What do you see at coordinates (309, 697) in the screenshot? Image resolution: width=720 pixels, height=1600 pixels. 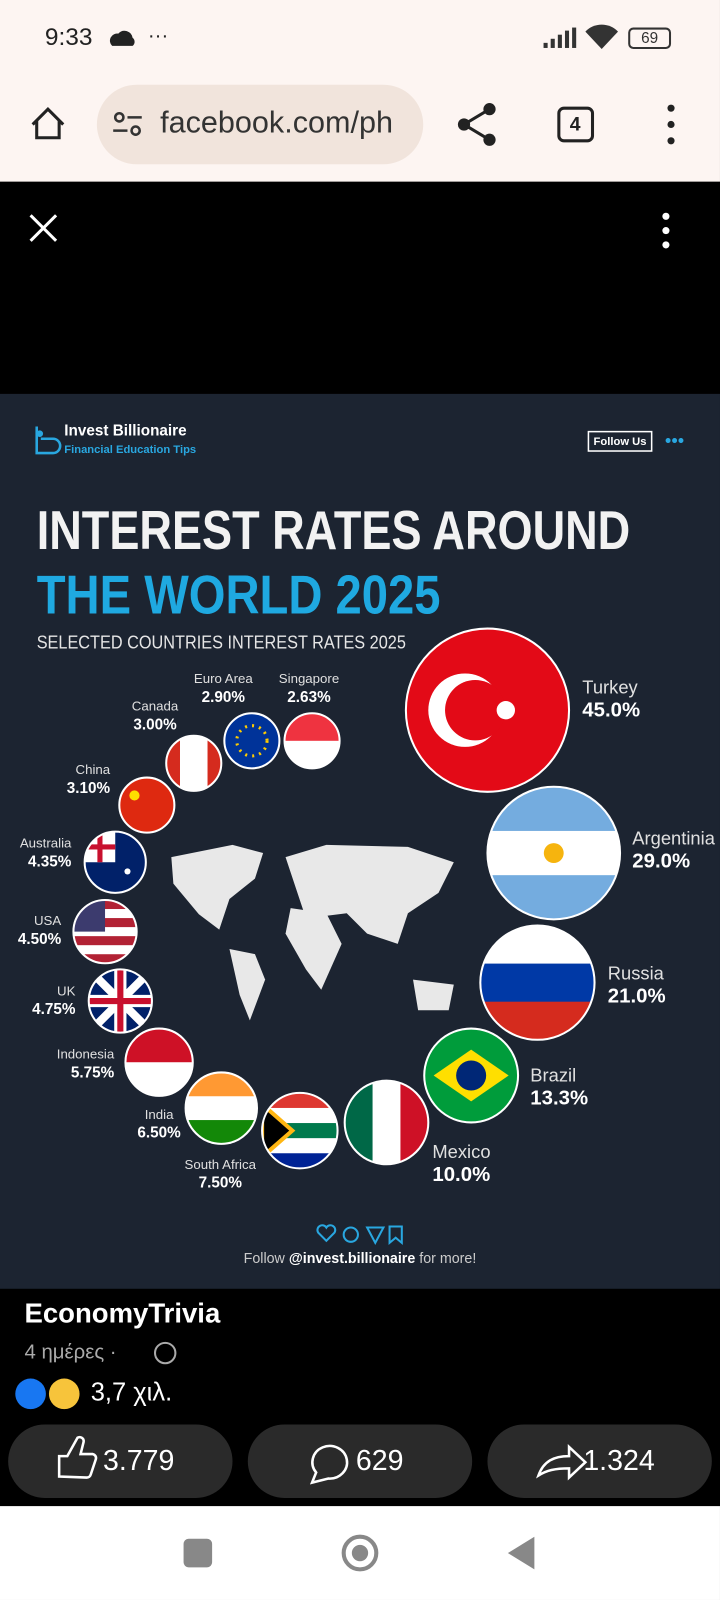 I see `country-rate: 2.63%` at bounding box center [309, 697].